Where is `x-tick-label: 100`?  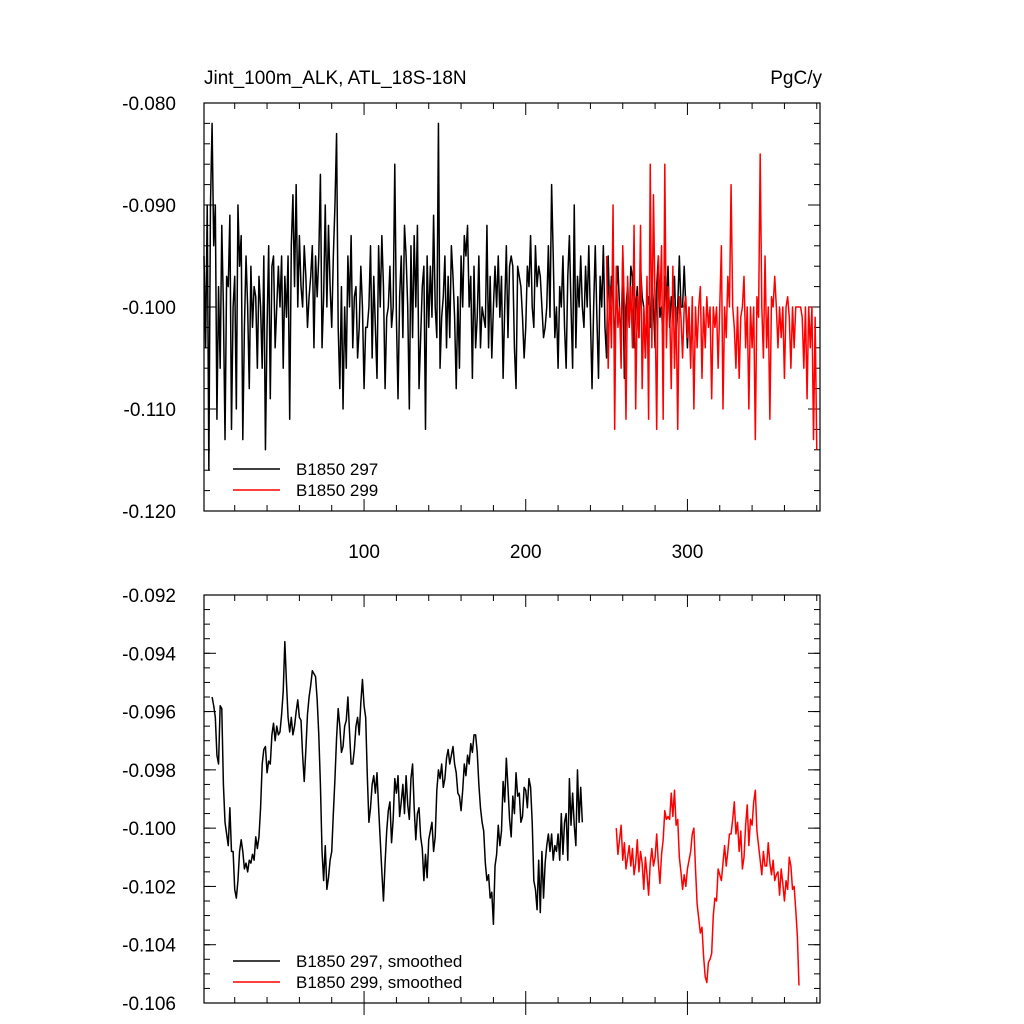
x-tick-label: 100 is located at coordinates (364, 552).